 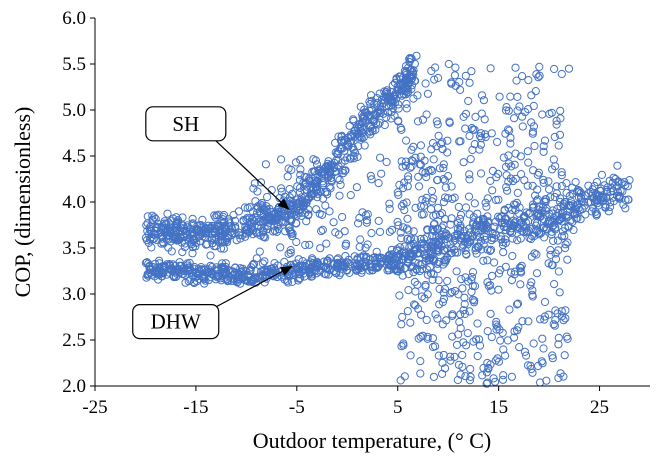 What do you see at coordinates (372, 440) in the screenshot?
I see `x-axis-title: Outdoor temperature, (° C)` at bounding box center [372, 440].